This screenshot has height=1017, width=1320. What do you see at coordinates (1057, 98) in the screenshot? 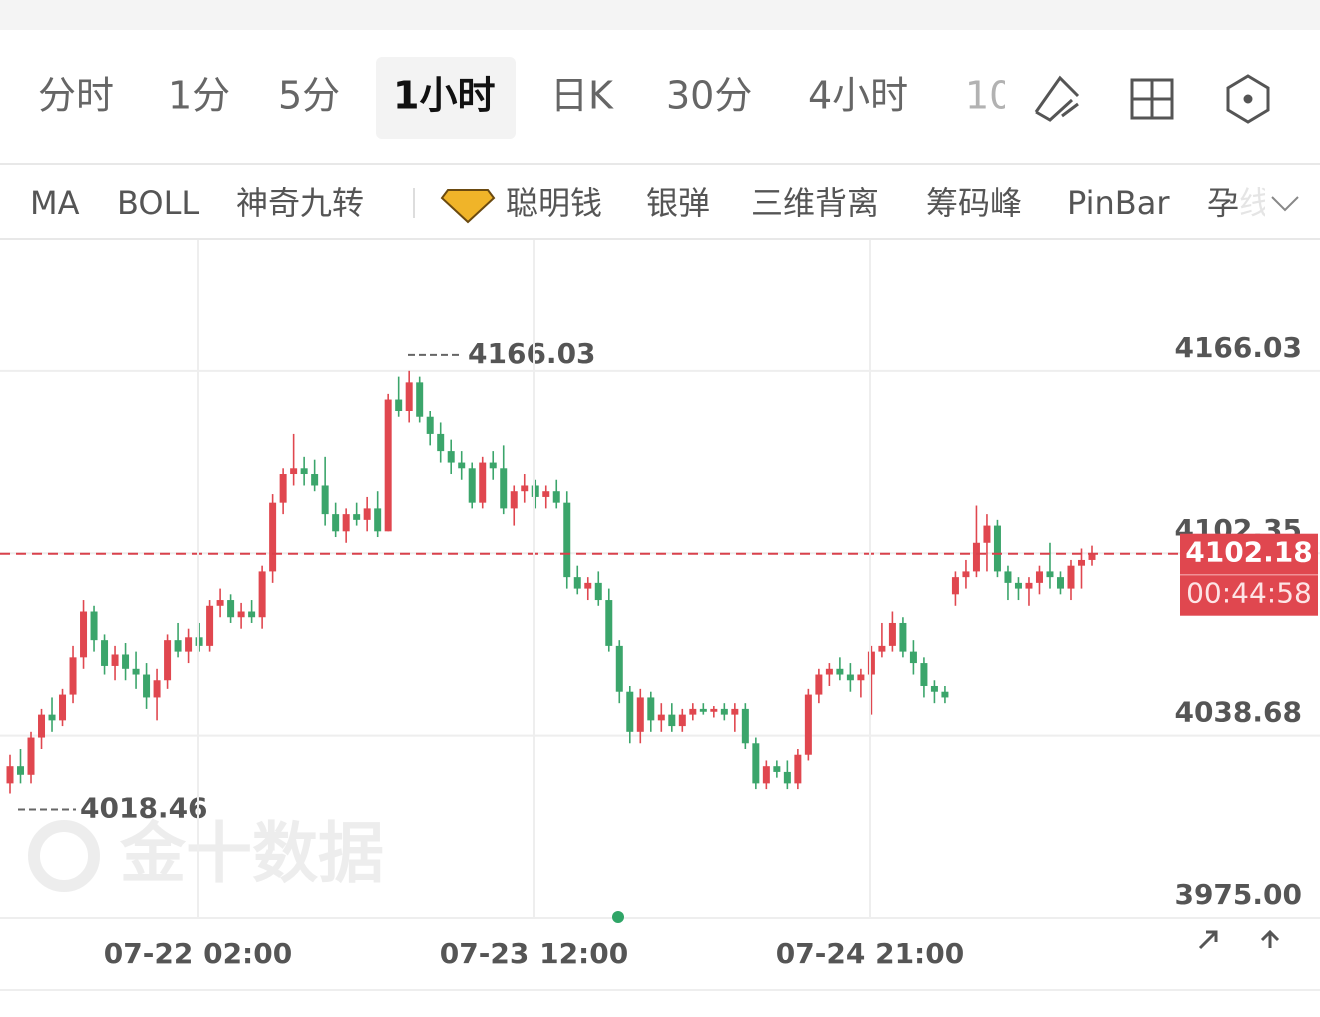
I see `draw-icon` at bounding box center [1057, 98].